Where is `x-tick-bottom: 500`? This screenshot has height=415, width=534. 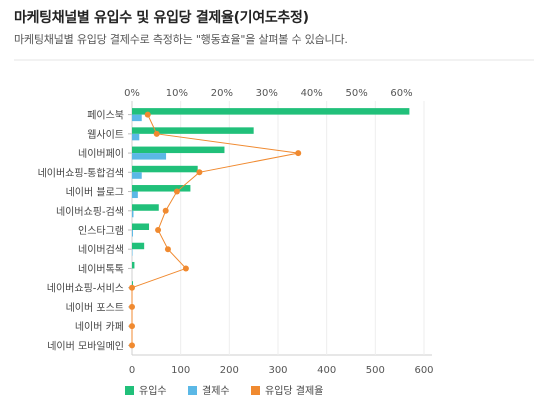
x-tick-bottom: 500 is located at coordinates (375, 370).